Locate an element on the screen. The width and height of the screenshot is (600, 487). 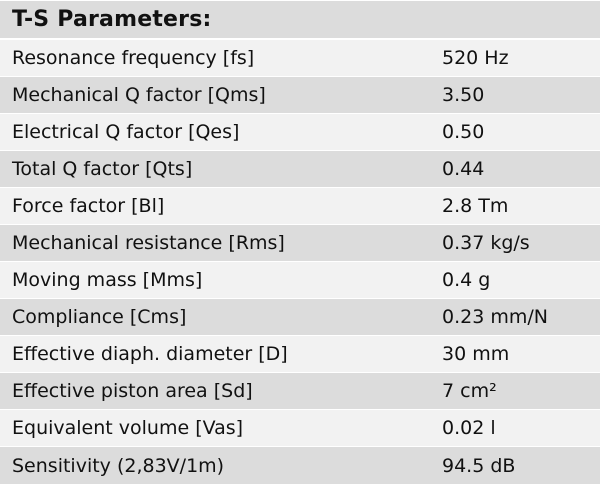
table-row: Sensitivity (2,83V/1m) 94.5 dB is located at coordinates (300, 465).